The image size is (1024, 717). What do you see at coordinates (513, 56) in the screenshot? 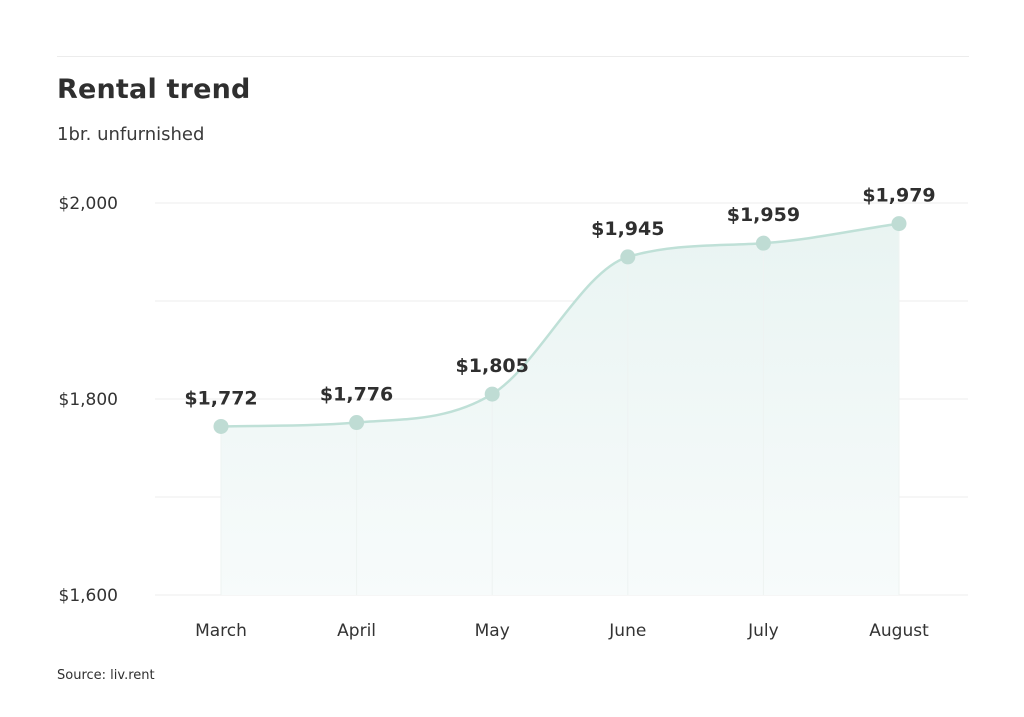
I see `top-divider` at bounding box center [513, 56].